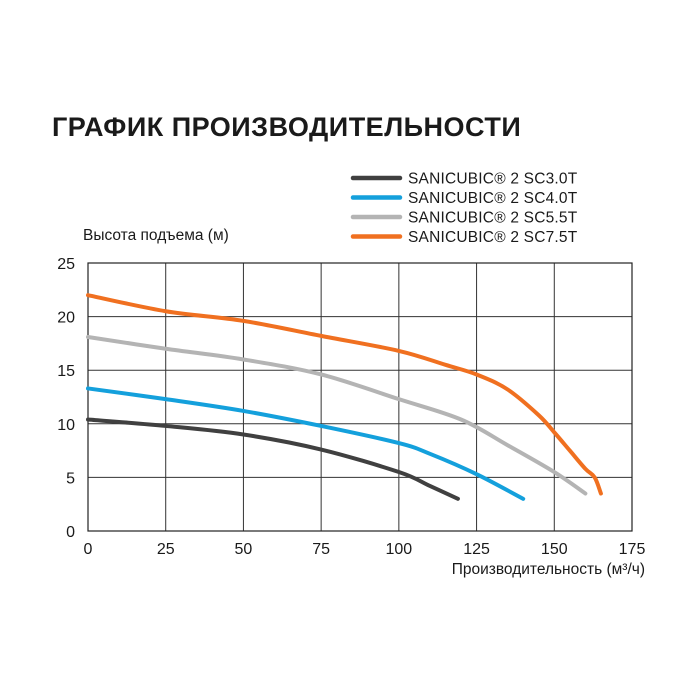 Image resolution: width=700 pixels, height=700 pixels. What do you see at coordinates (476, 549) in the screenshot?
I see `x-tick-label: 125` at bounding box center [476, 549].